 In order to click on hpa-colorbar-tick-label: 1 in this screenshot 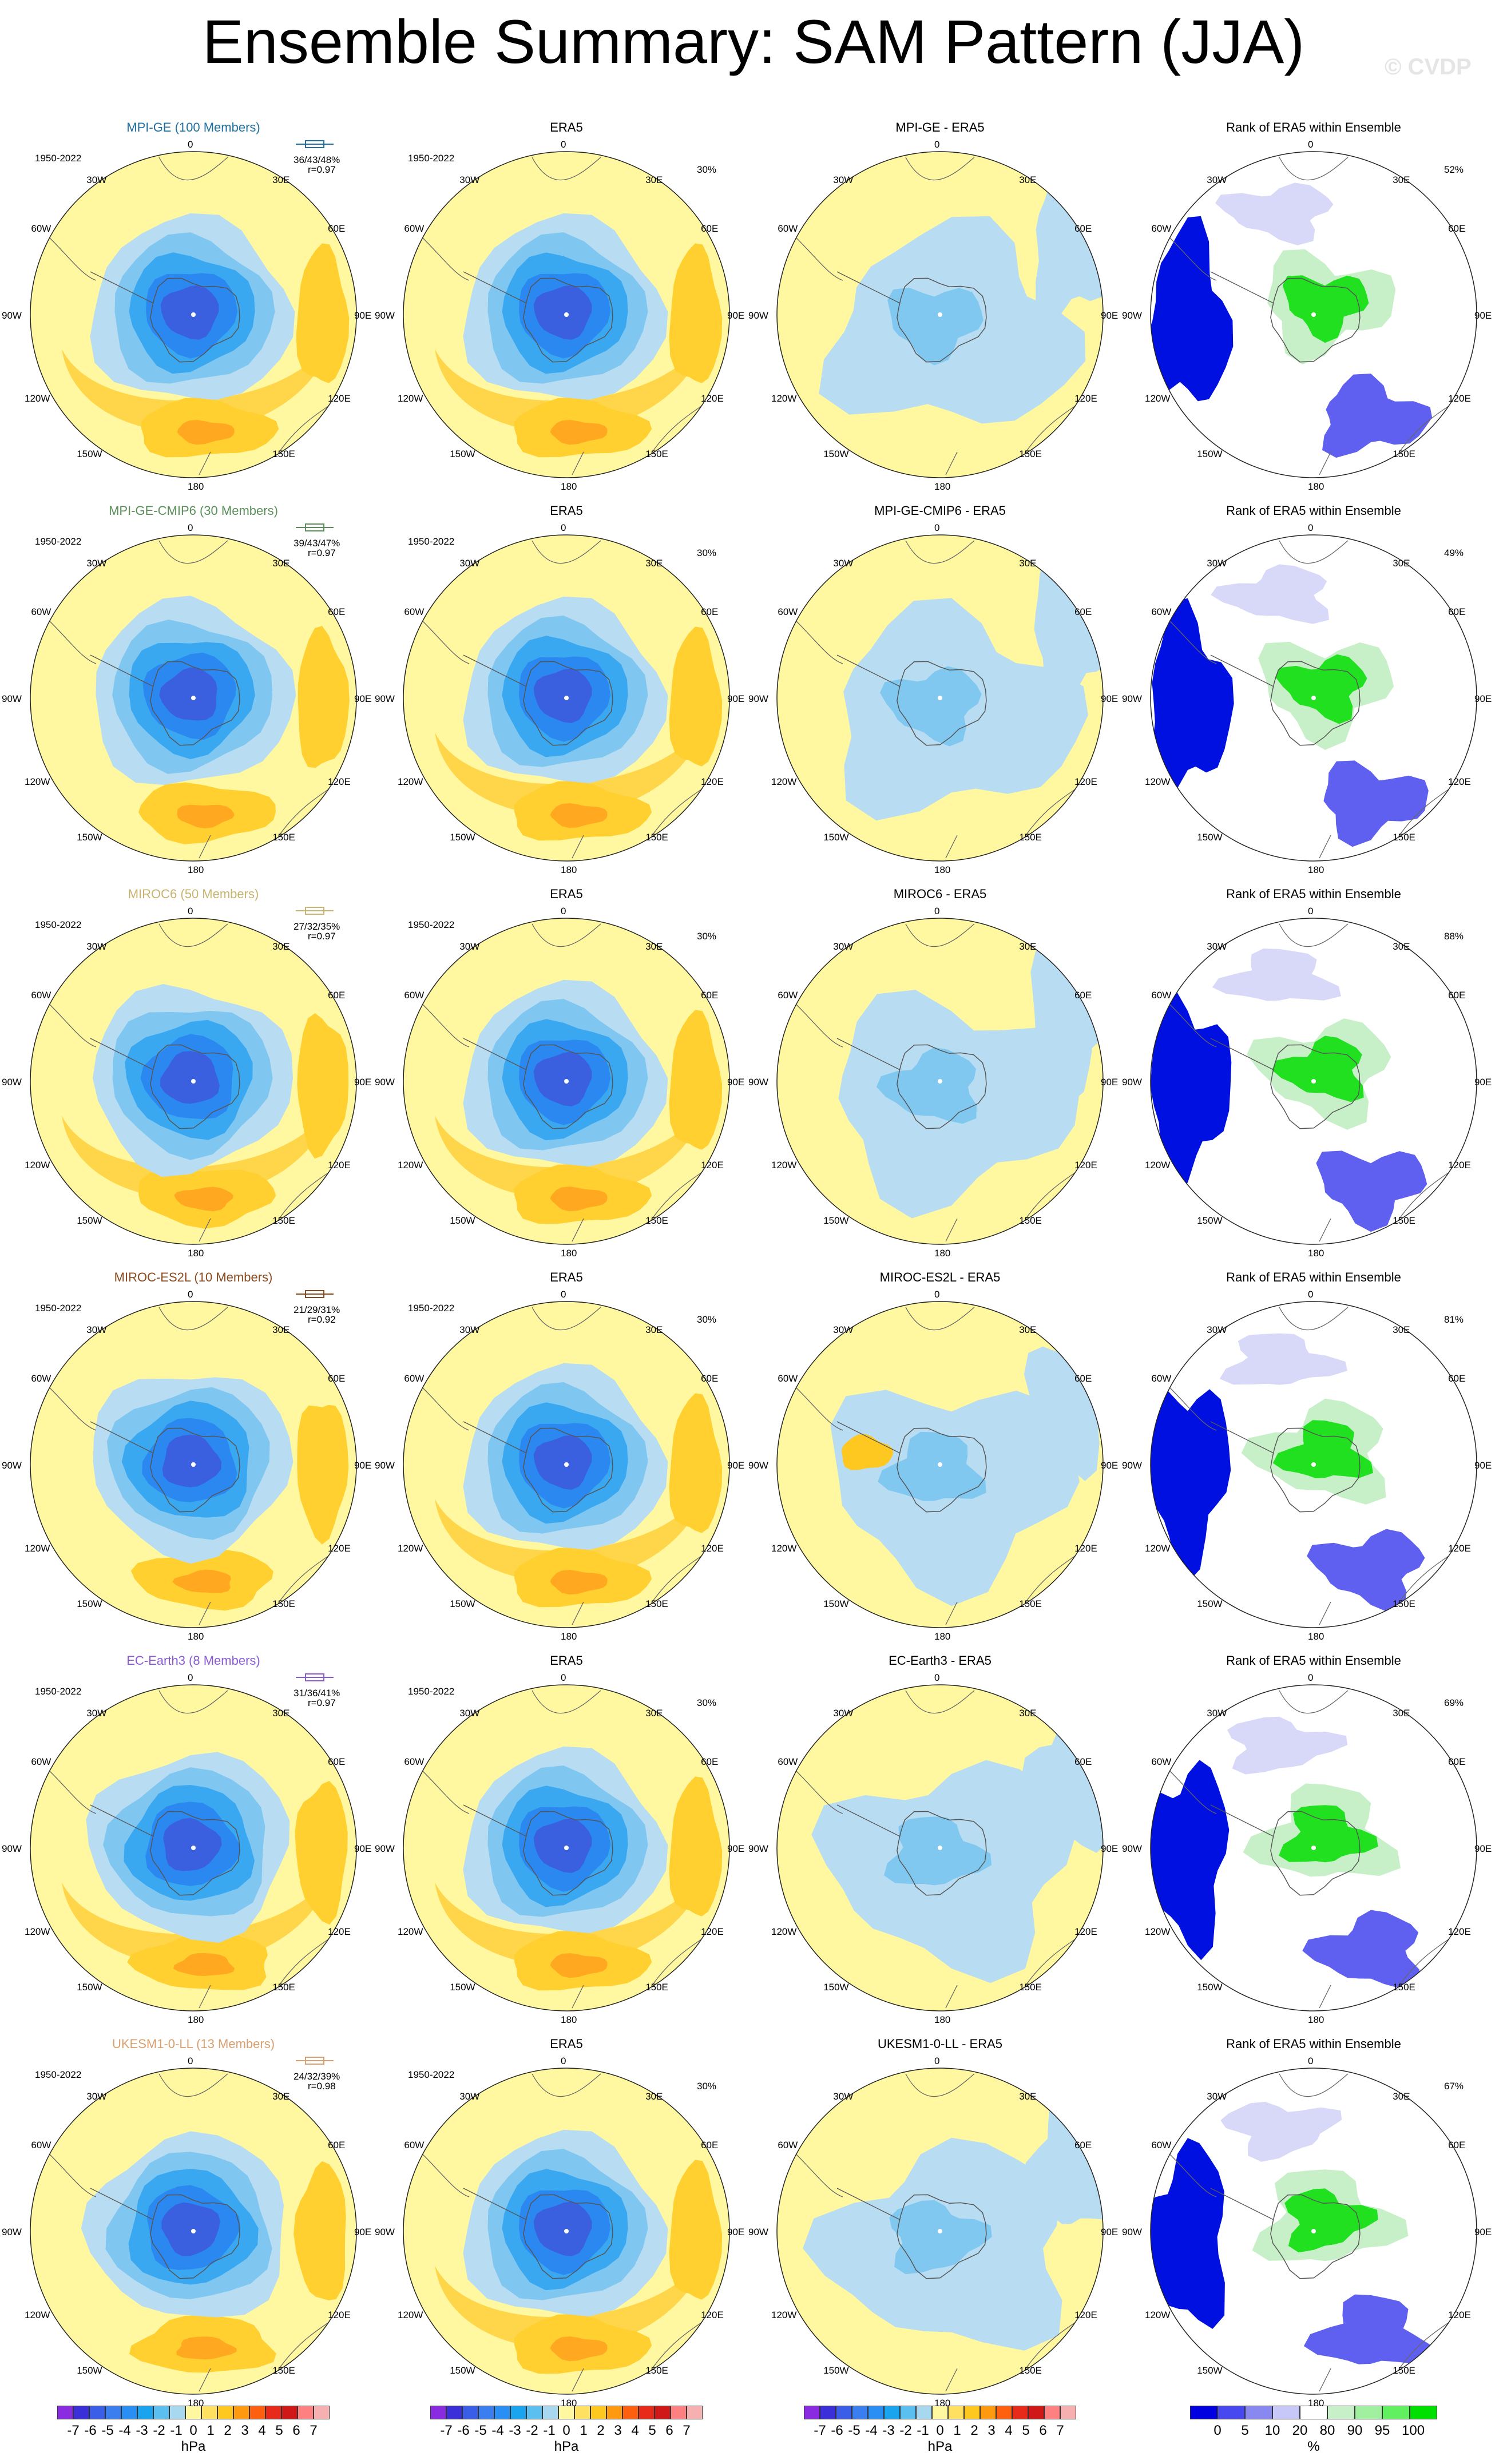, I will do `click(211, 2430)`.